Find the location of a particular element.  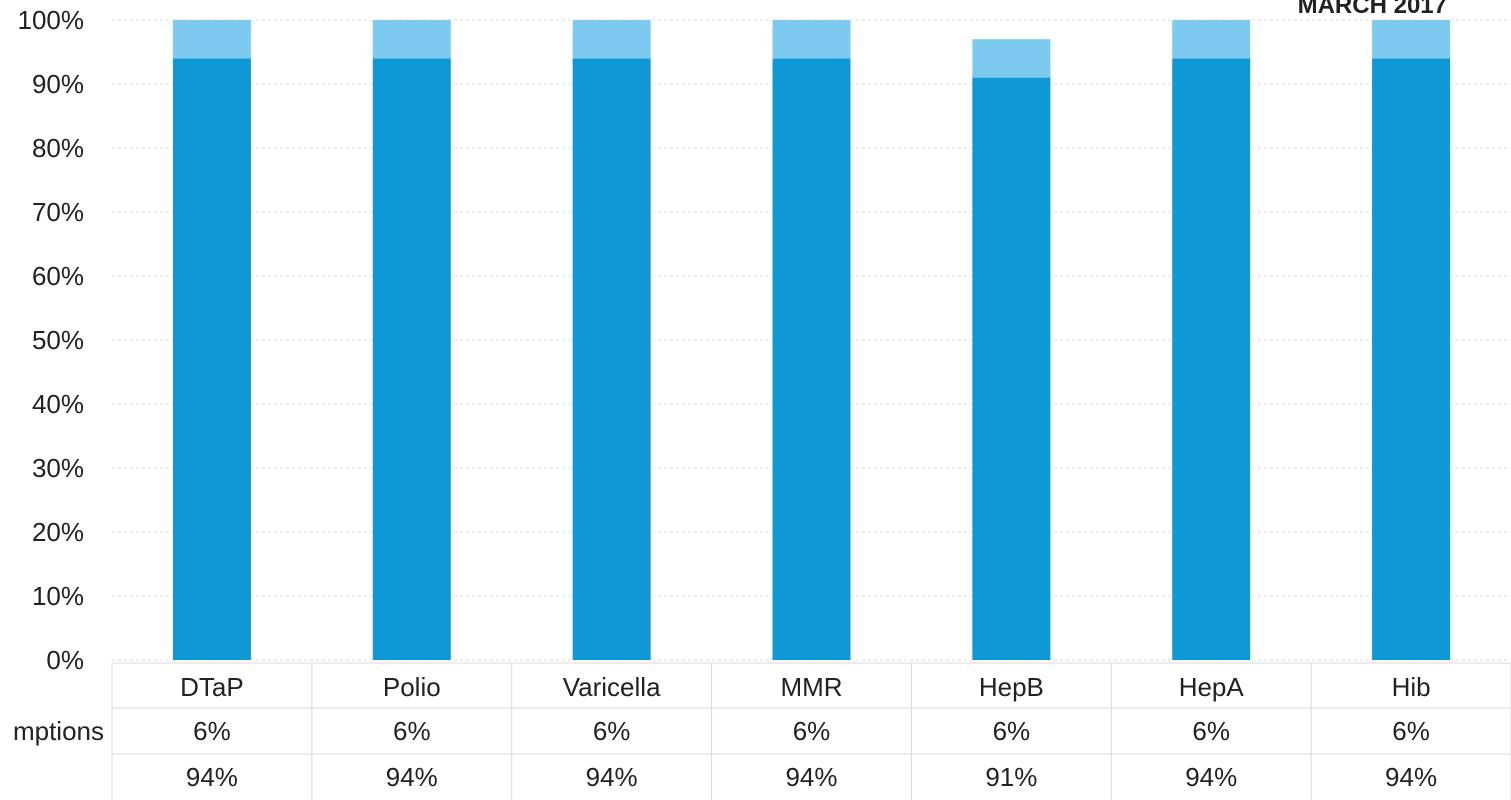

y-tick-label: 20% is located at coordinates (58, 532).